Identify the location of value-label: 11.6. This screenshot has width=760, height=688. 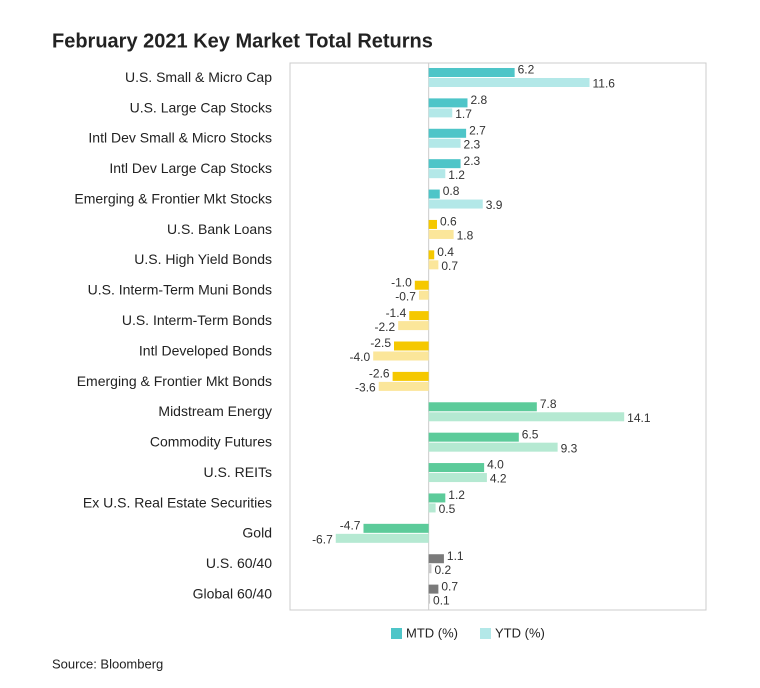
(604, 84).